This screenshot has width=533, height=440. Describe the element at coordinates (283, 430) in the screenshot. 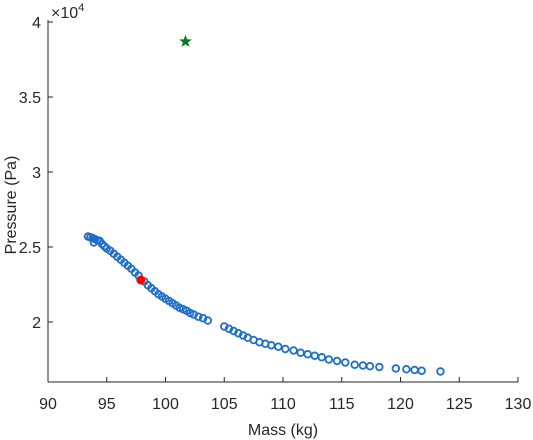

I see `x-axis-label: Mass (kg)` at that location.